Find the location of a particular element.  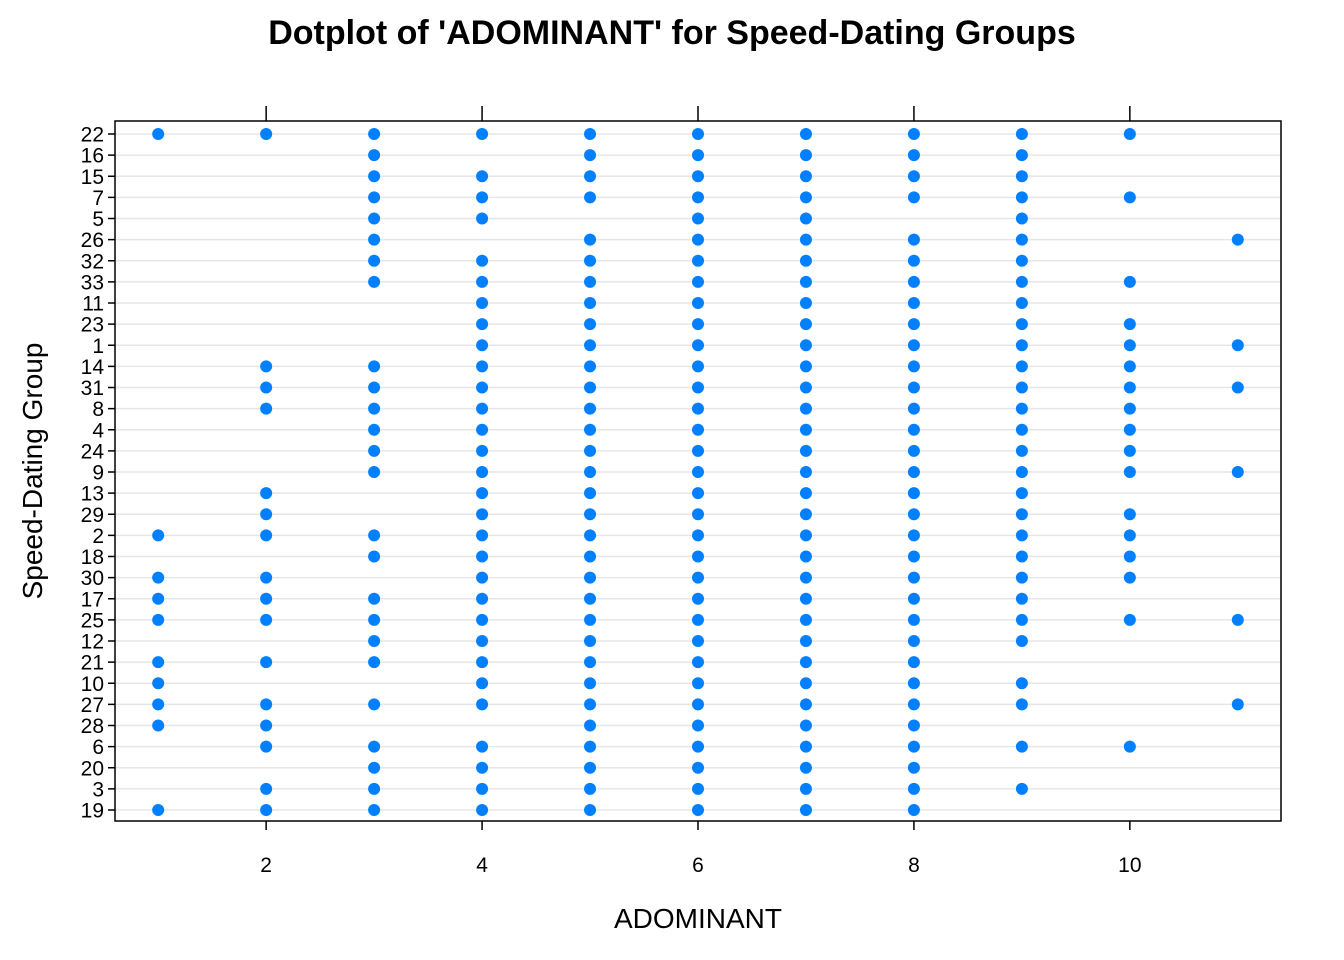

x-axis-label: ADOMINANT is located at coordinates (698, 918).